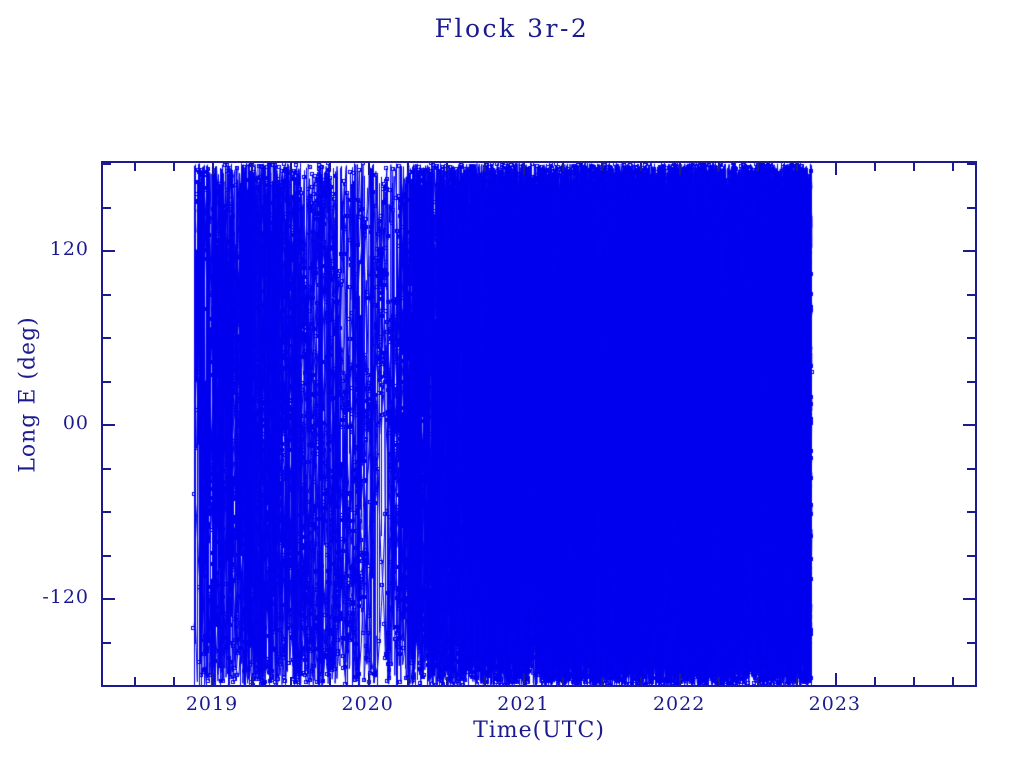 This screenshot has height=768, width=1024. Describe the element at coordinates (69, 249) in the screenshot. I see `y-tick-label: 120` at that location.